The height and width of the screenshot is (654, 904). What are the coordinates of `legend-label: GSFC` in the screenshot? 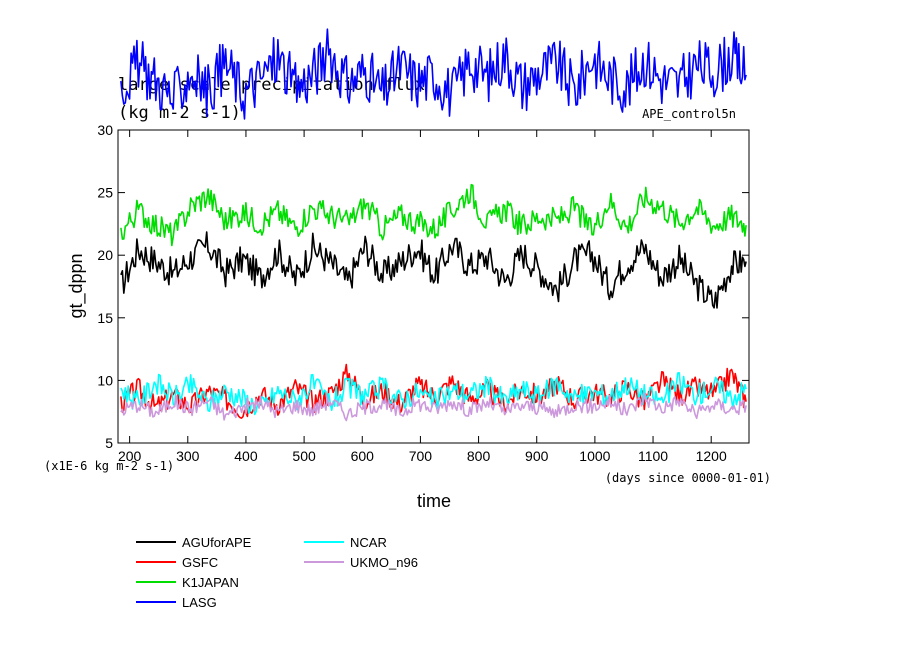 It's located at (200, 562).